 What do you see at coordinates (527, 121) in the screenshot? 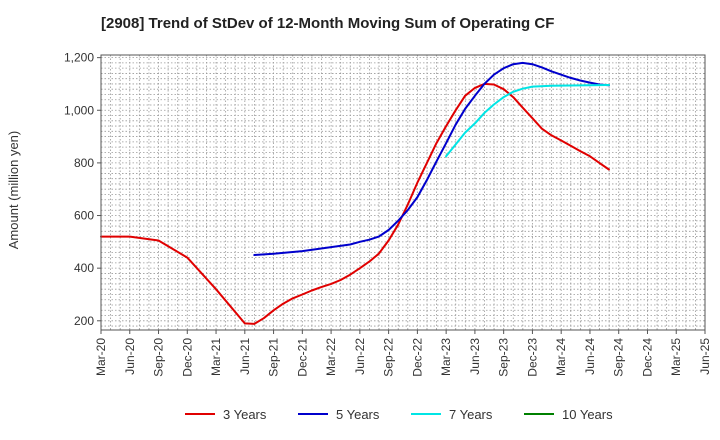
I see `series-line-7-years` at bounding box center [527, 121].